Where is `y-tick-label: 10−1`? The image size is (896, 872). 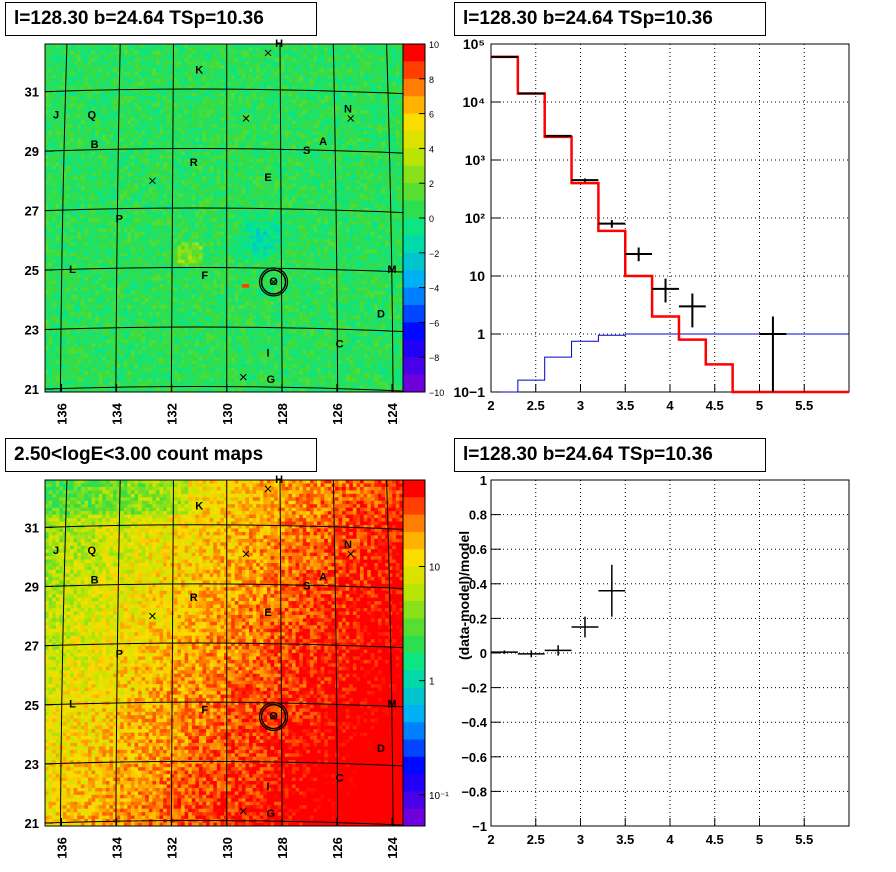 y-tick-label: 10−1 is located at coordinates (469, 392).